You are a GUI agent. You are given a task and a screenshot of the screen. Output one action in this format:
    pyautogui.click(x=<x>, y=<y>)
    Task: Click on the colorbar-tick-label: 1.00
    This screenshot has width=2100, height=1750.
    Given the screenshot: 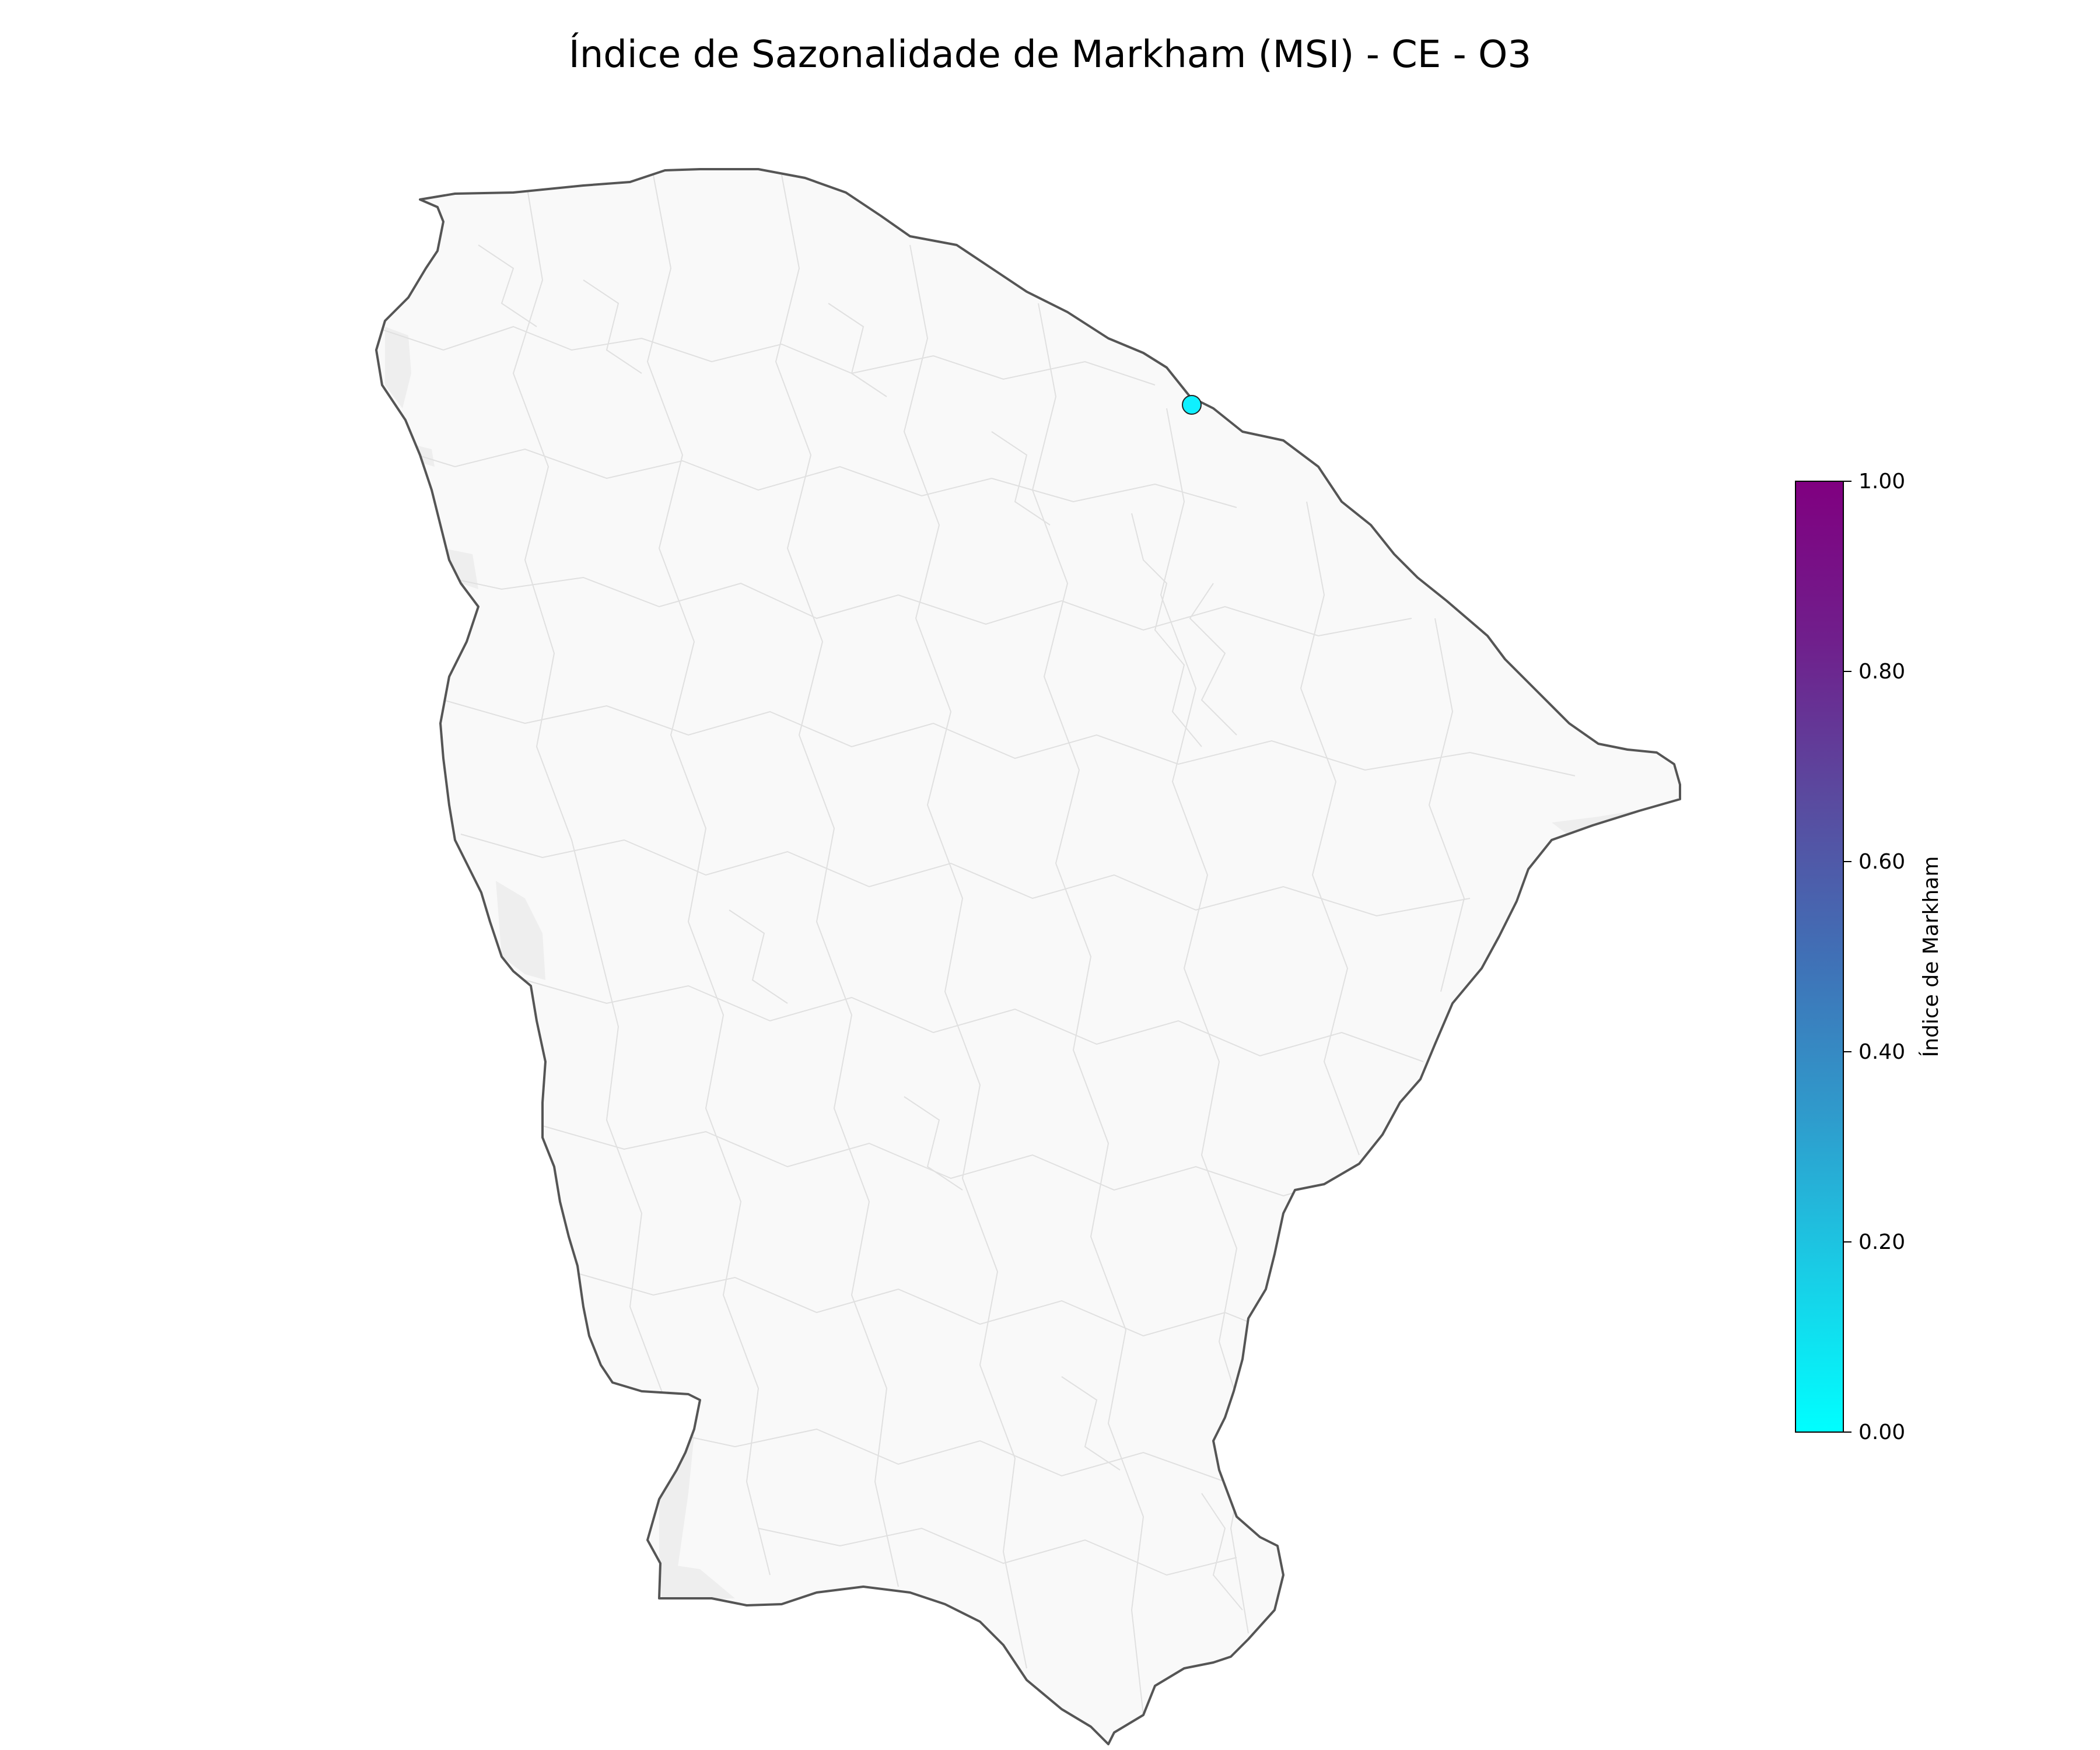 What is the action you would take?
    pyautogui.click(x=1882, y=482)
    